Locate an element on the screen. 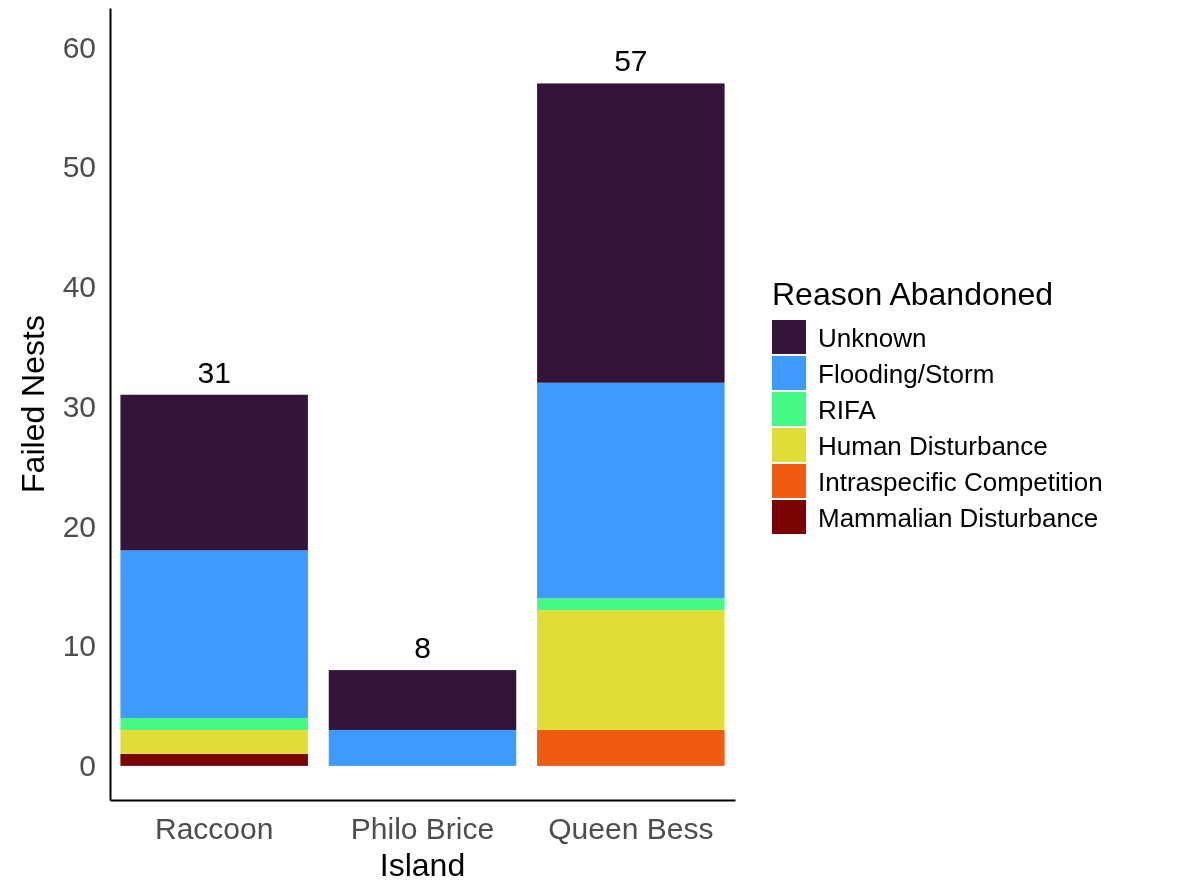 The width and height of the screenshot is (1195, 884). y-tick-label: 30 is located at coordinates (79, 406).